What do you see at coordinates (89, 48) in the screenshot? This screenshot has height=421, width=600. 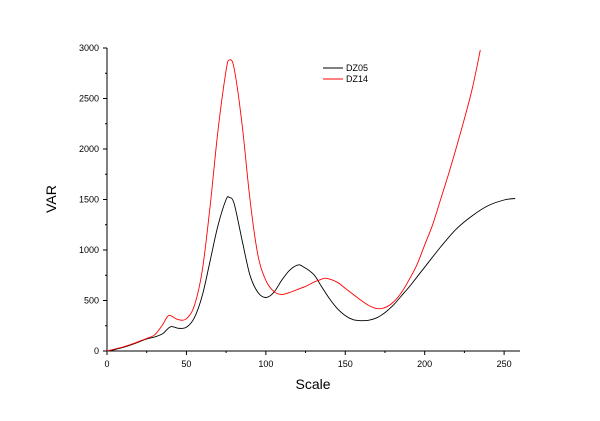 I see `y-tick-label: 3000` at bounding box center [89, 48].